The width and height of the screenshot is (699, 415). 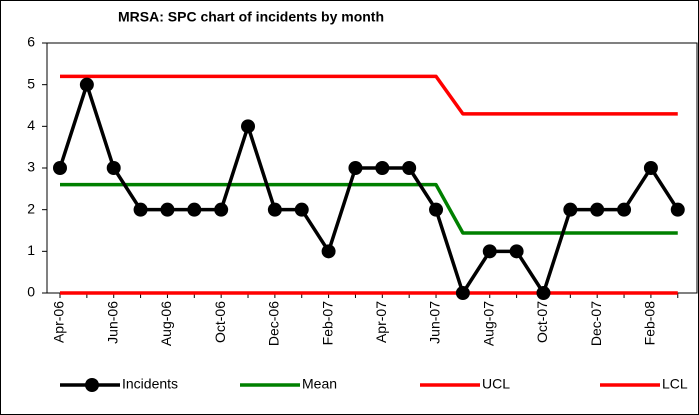 What do you see at coordinates (31, 208) in the screenshot?
I see `y-tick-label: 2` at bounding box center [31, 208].